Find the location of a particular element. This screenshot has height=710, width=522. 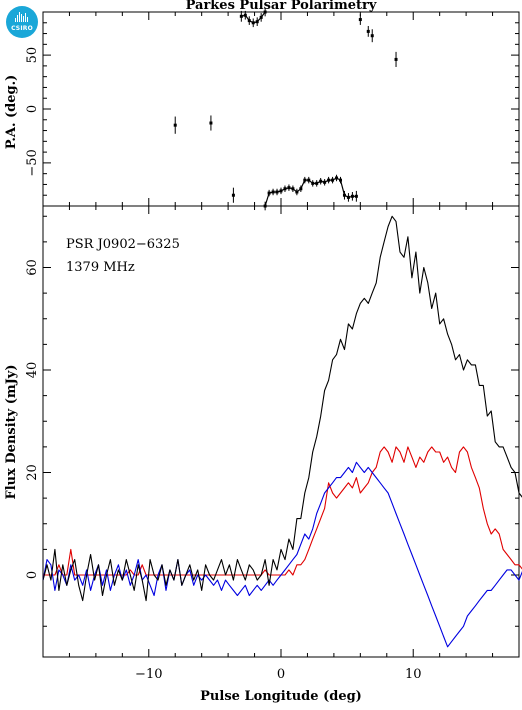

frequency-annotation: 1379 MHz is located at coordinates (100, 267).